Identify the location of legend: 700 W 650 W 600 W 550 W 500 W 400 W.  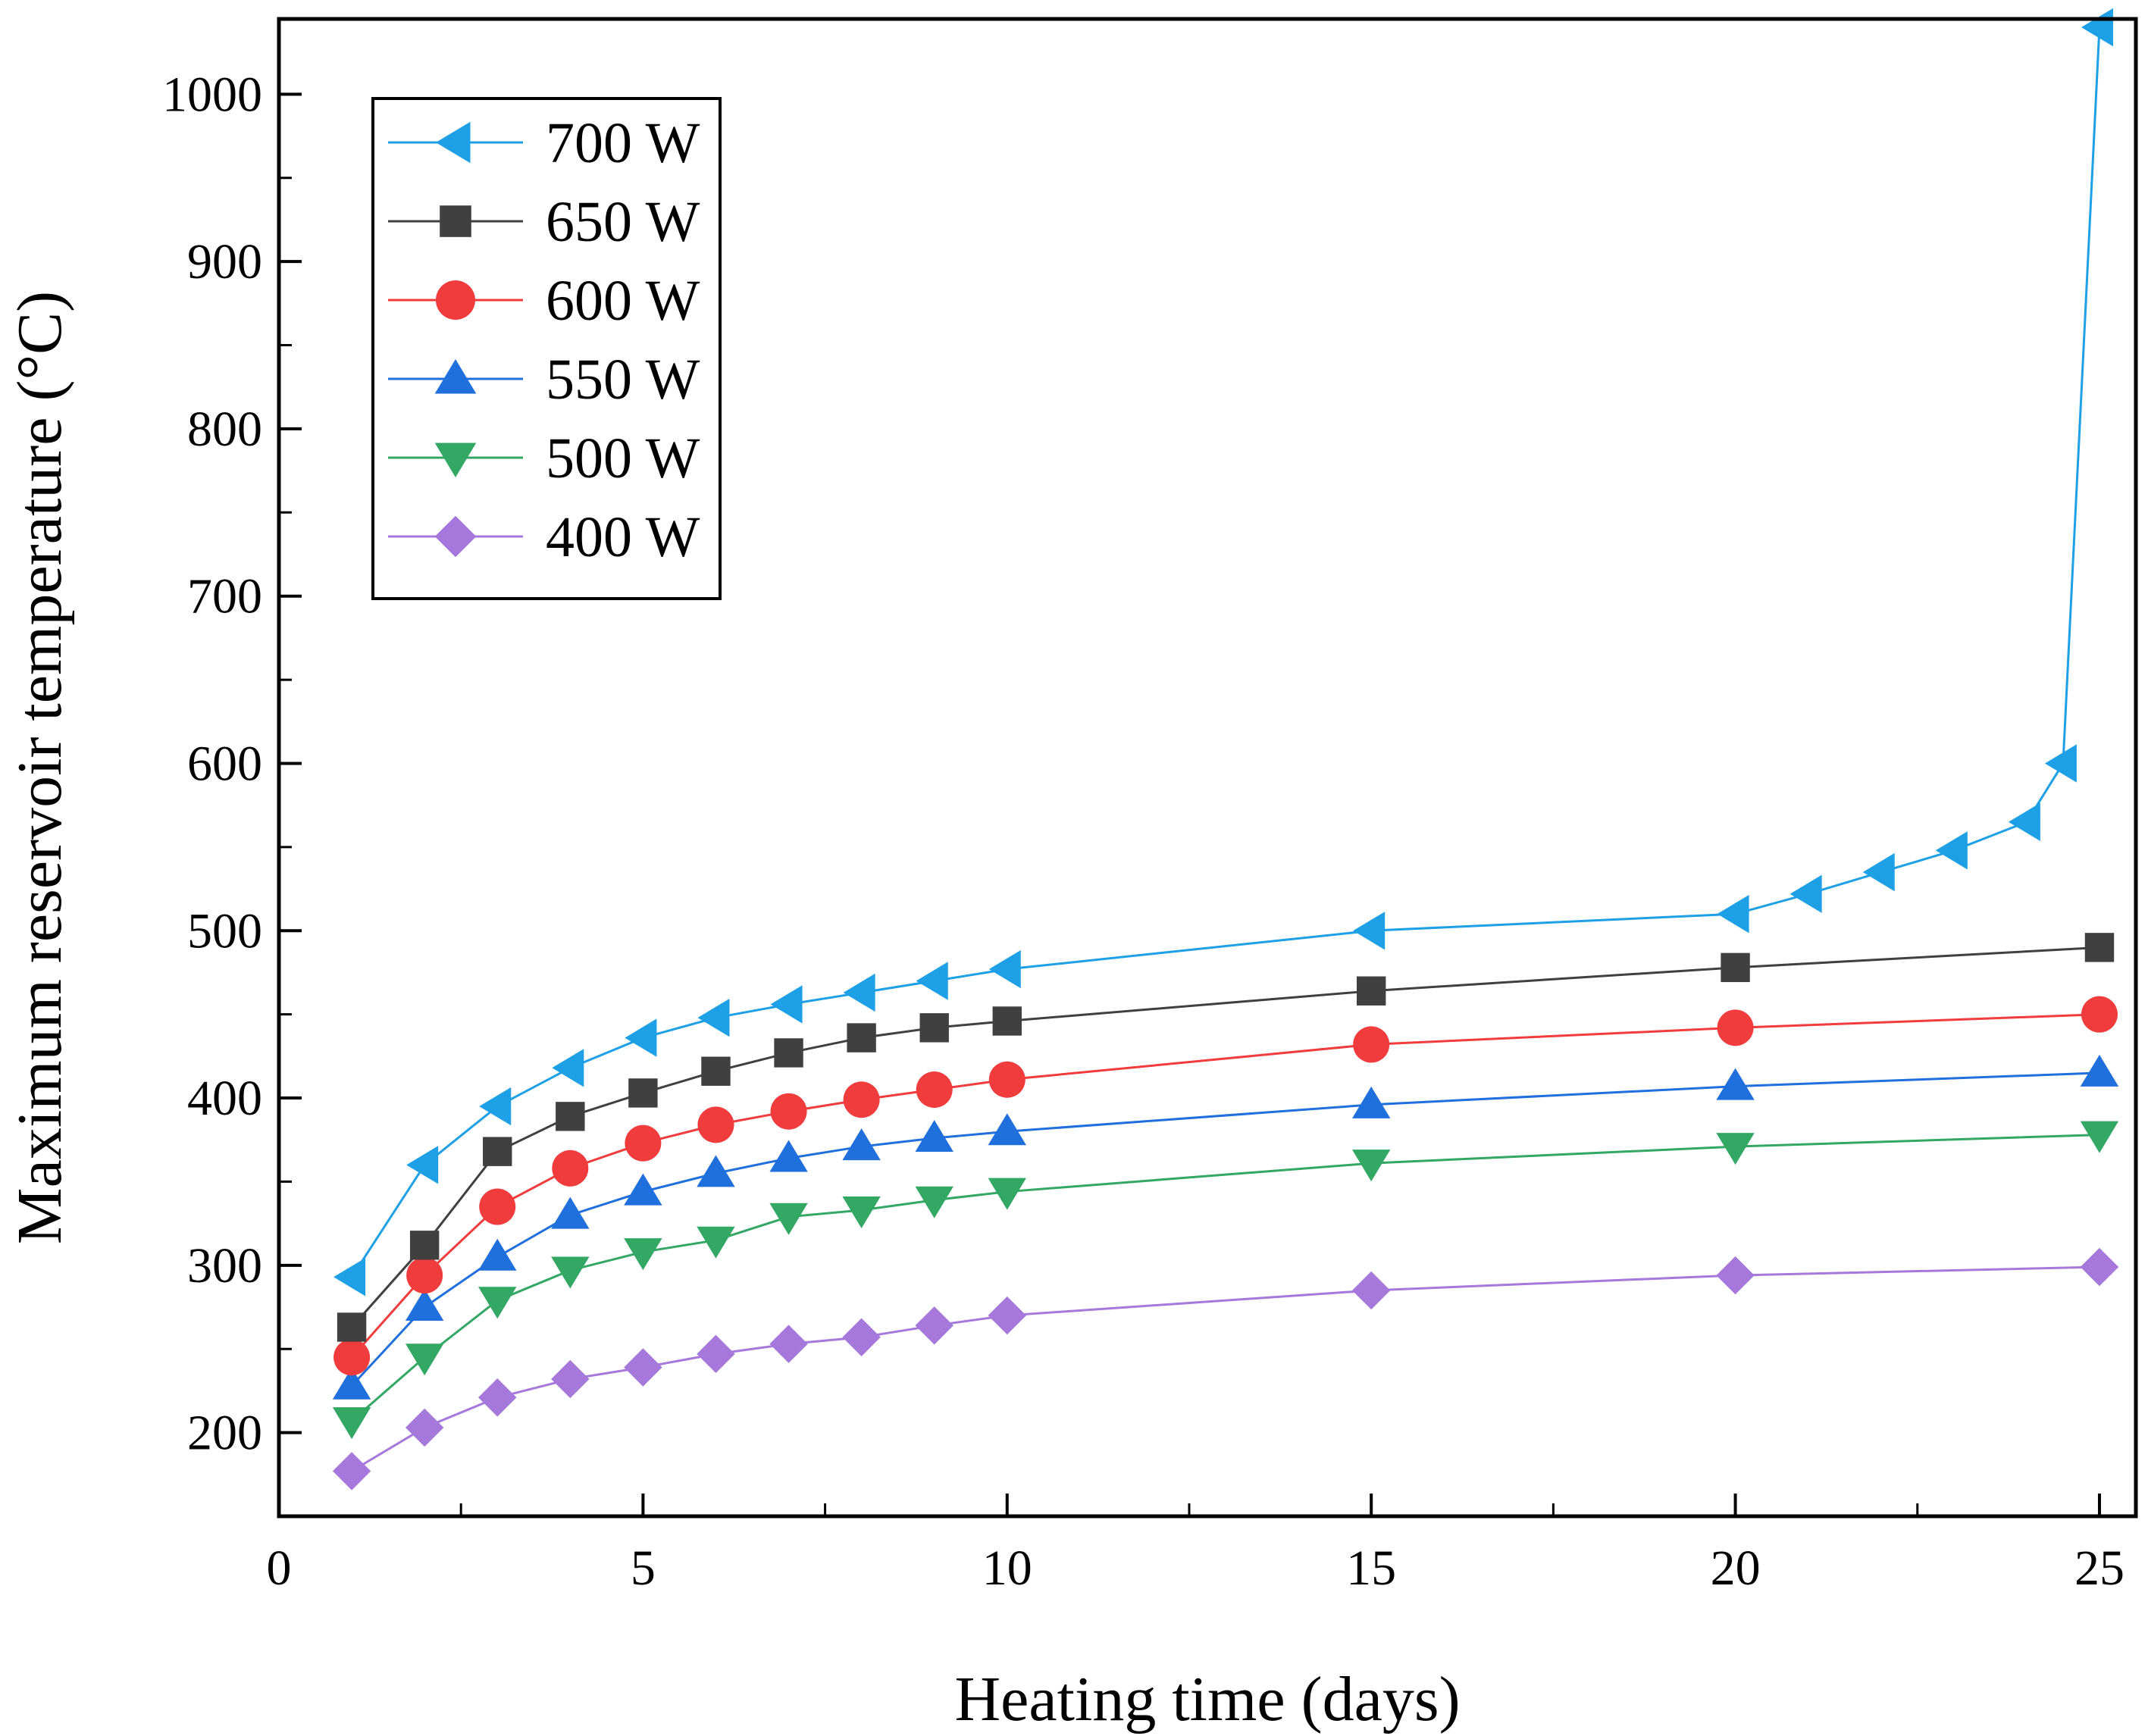
(546, 348).